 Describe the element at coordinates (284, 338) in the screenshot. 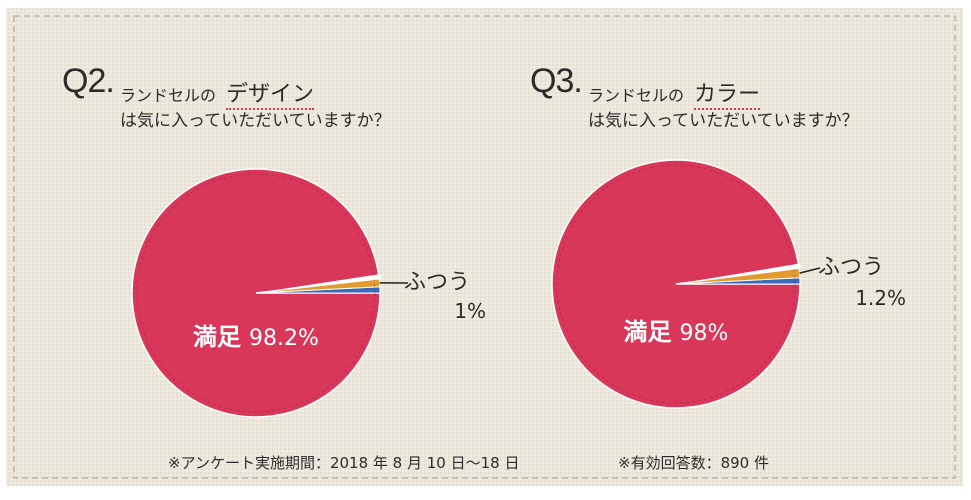

I see `pie-label-satisfied-value: 98.2%` at that location.